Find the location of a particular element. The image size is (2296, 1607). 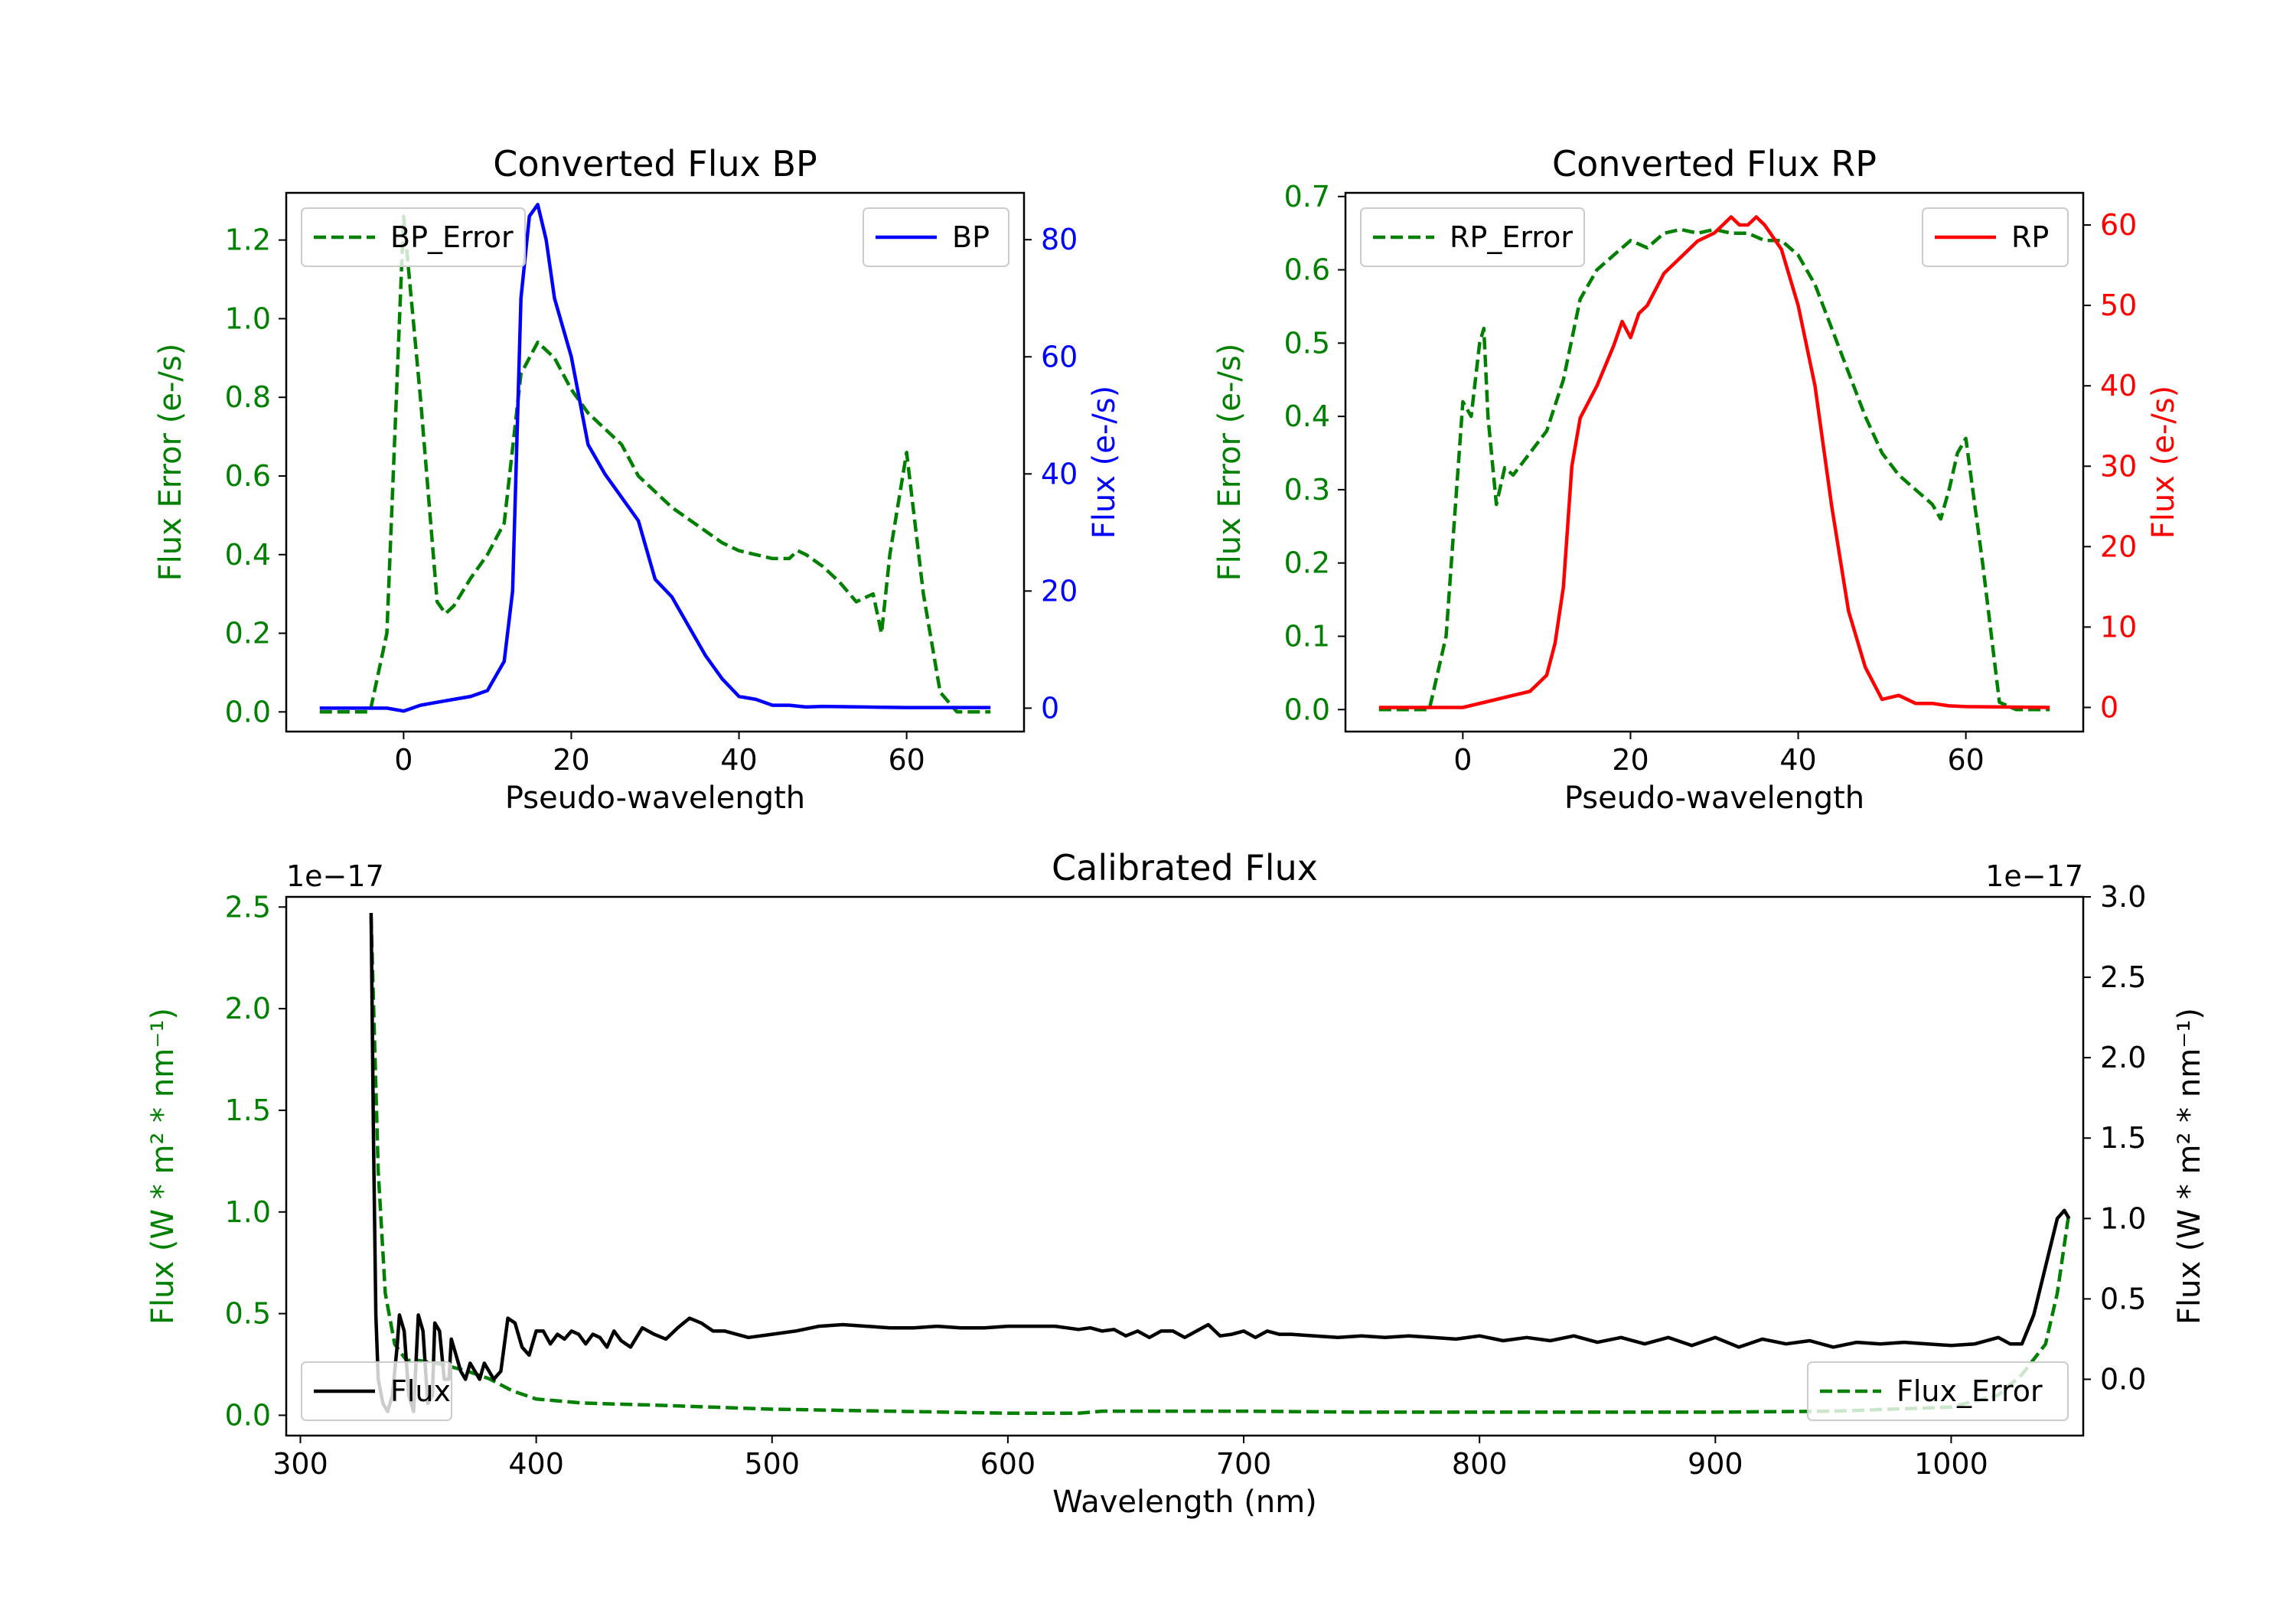

y-right-tick-label: 0.5 is located at coordinates (2123, 1298).